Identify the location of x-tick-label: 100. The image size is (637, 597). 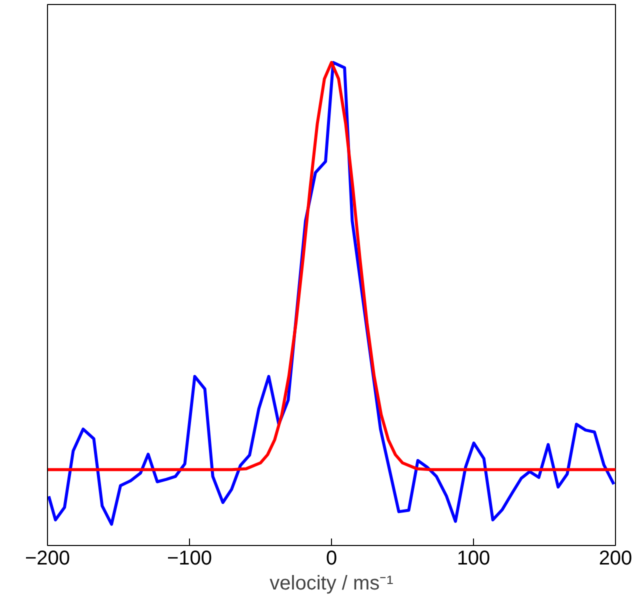
(473, 559).